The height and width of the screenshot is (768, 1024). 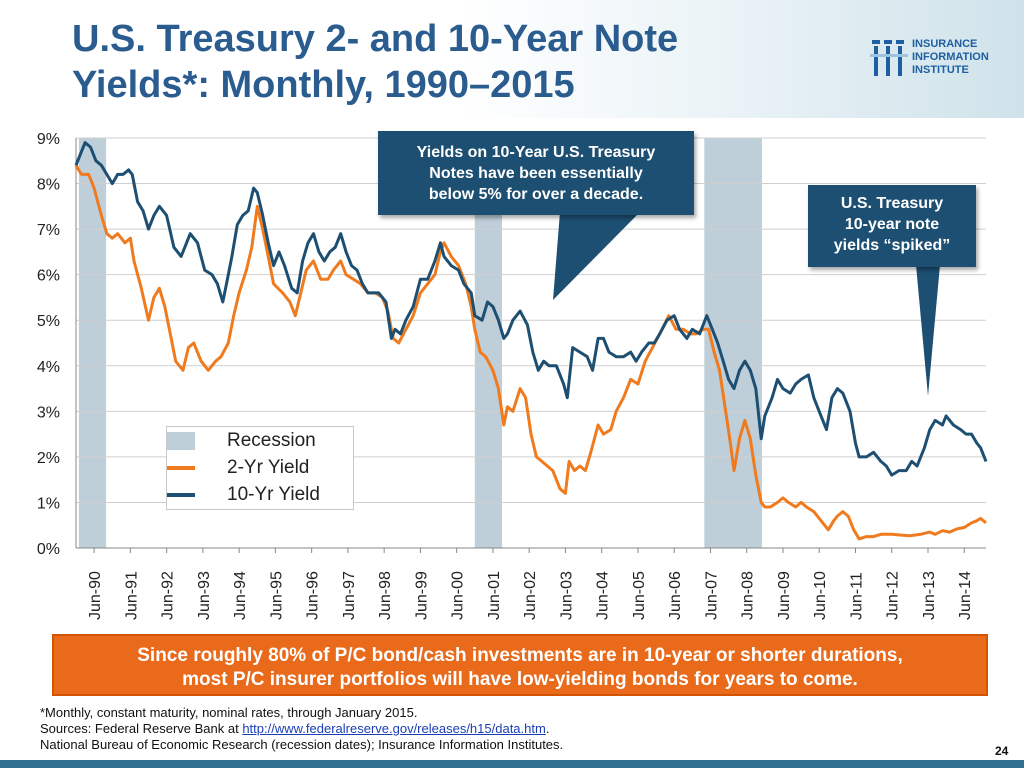 What do you see at coordinates (512, 764) in the screenshot?
I see `bottom-bar` at bounding box center [512, 764].